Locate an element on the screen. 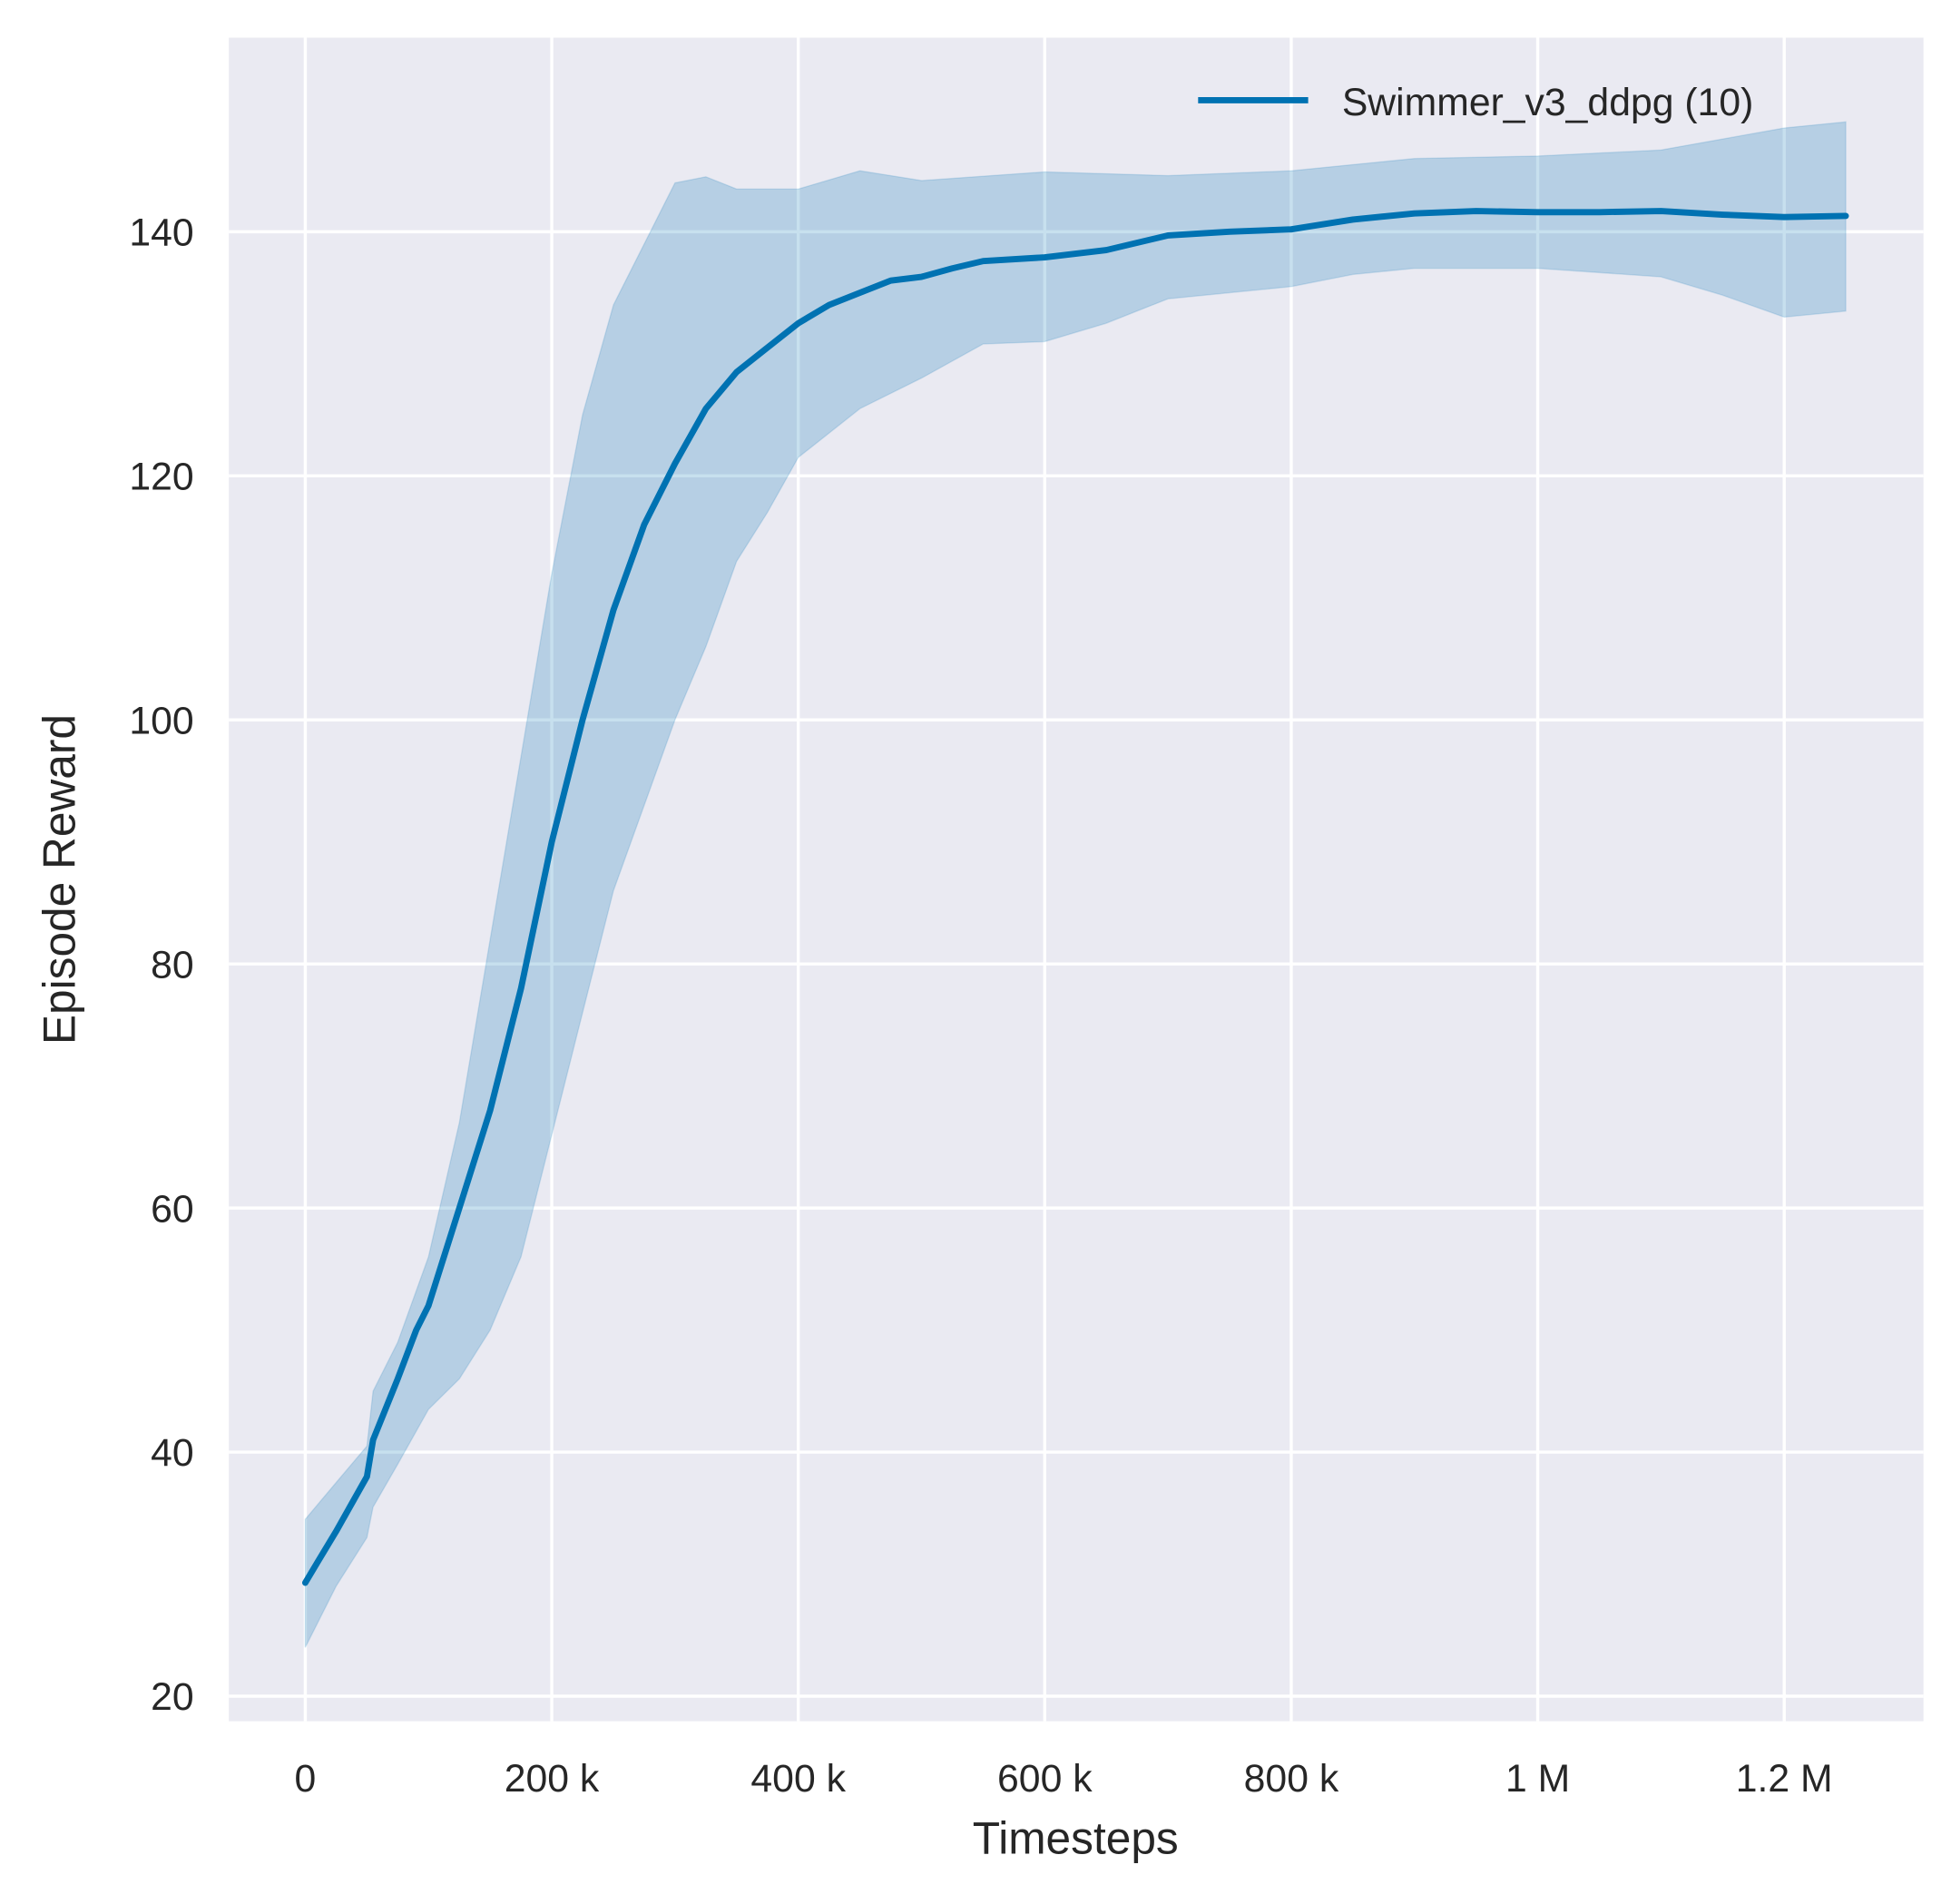  y-tick-label: 140 is located at coordinates (161, 233).